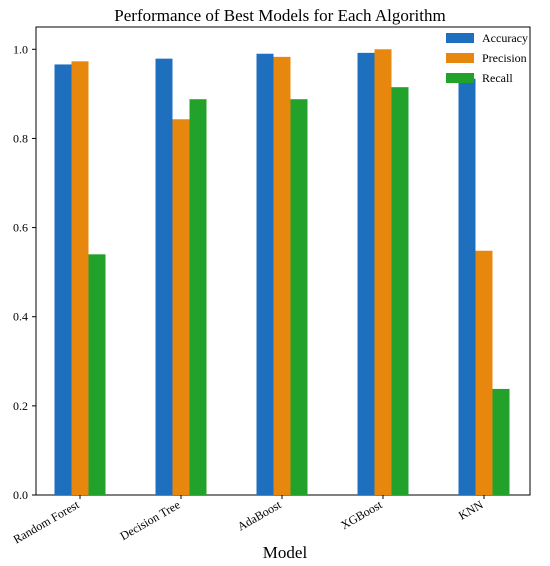  What do you see at coordinates (20, 495) in the screenshot?
I see `y-tick-label: 0.0` at bounding box center [20, 495].